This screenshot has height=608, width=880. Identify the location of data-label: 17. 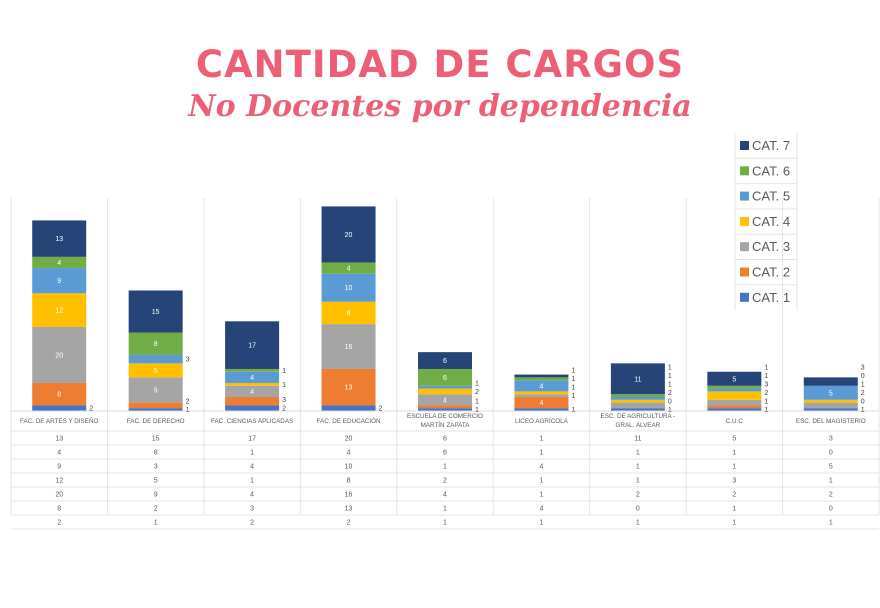
(252, 346).